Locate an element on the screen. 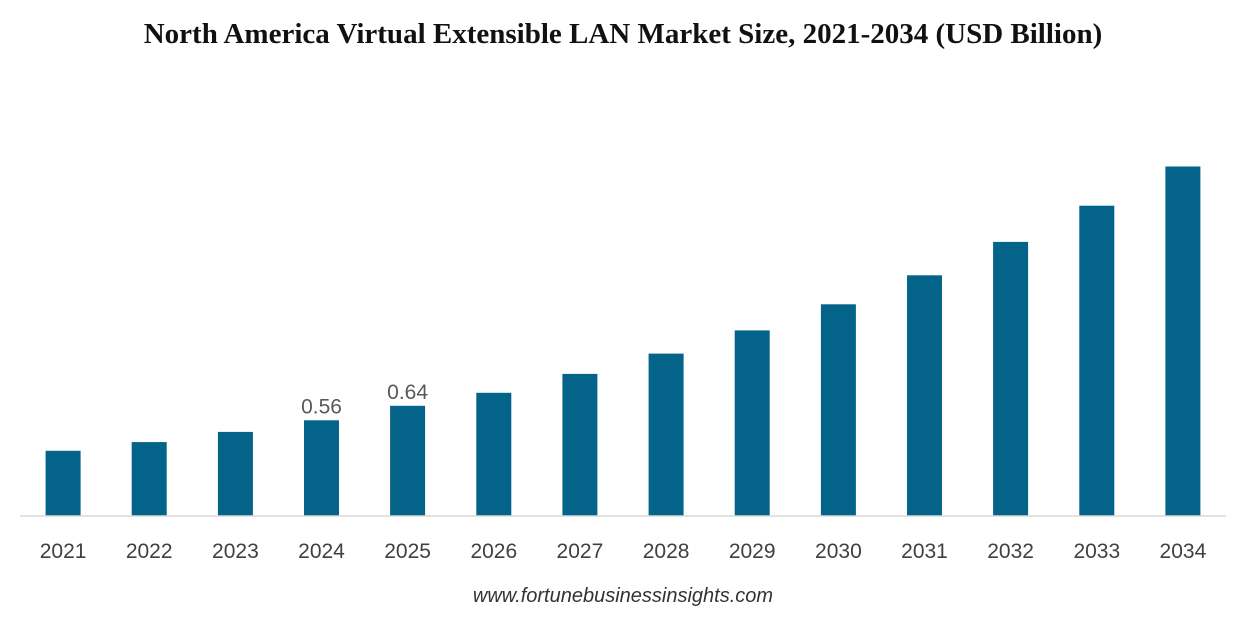  bar-2029 is located at coordinates (752, 423).